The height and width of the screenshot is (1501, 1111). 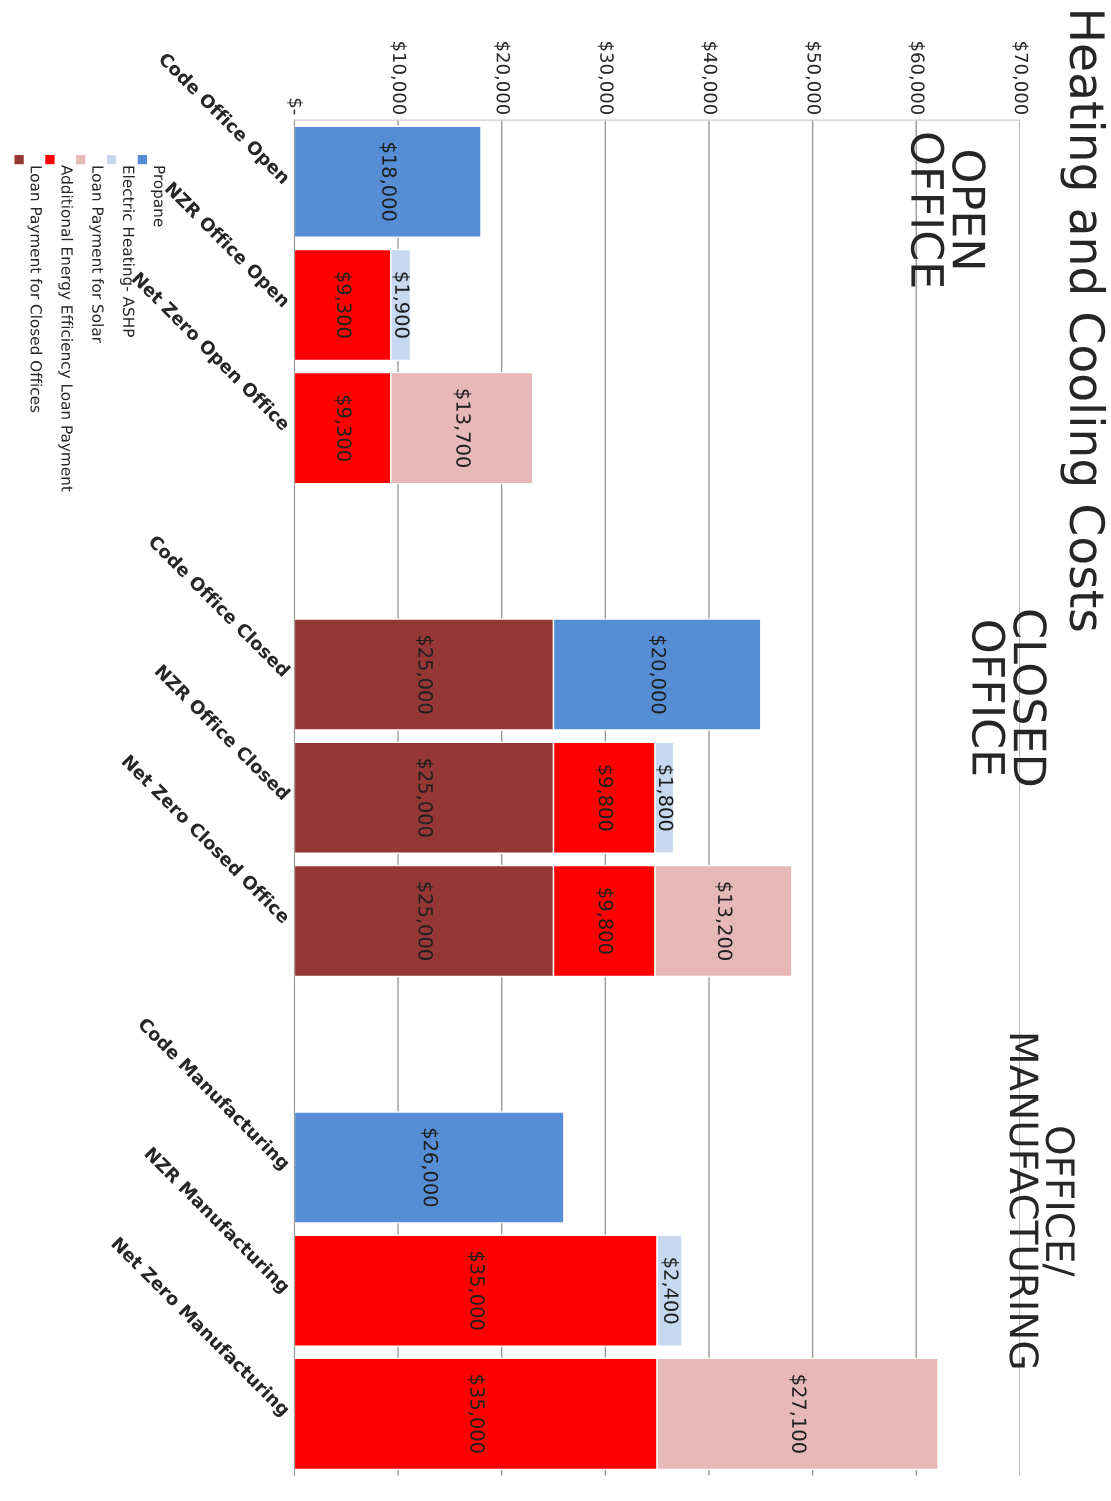 I want to click on x-tick-label: $50,000, so click(x=813, y=78).